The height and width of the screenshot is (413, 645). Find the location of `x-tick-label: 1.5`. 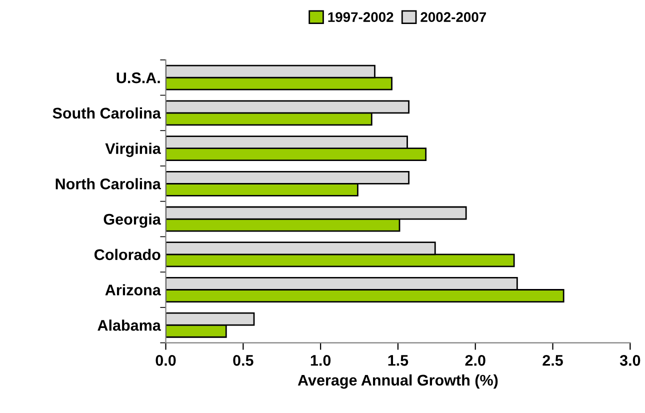

x-tick-label: 1.5 is located at coordinates (398, 360).